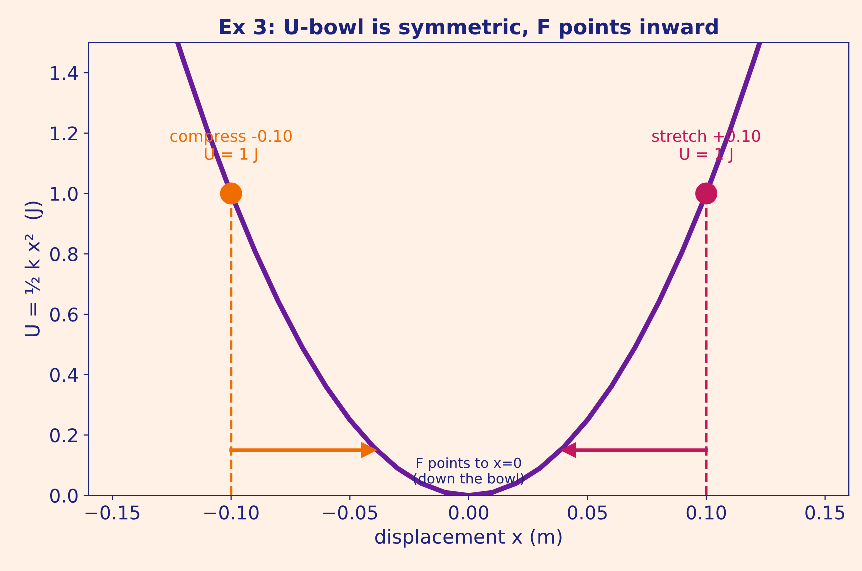 This screenshot has height=571, width=862. I want to click on y-tick-label: 0.2, so click(64, 435).